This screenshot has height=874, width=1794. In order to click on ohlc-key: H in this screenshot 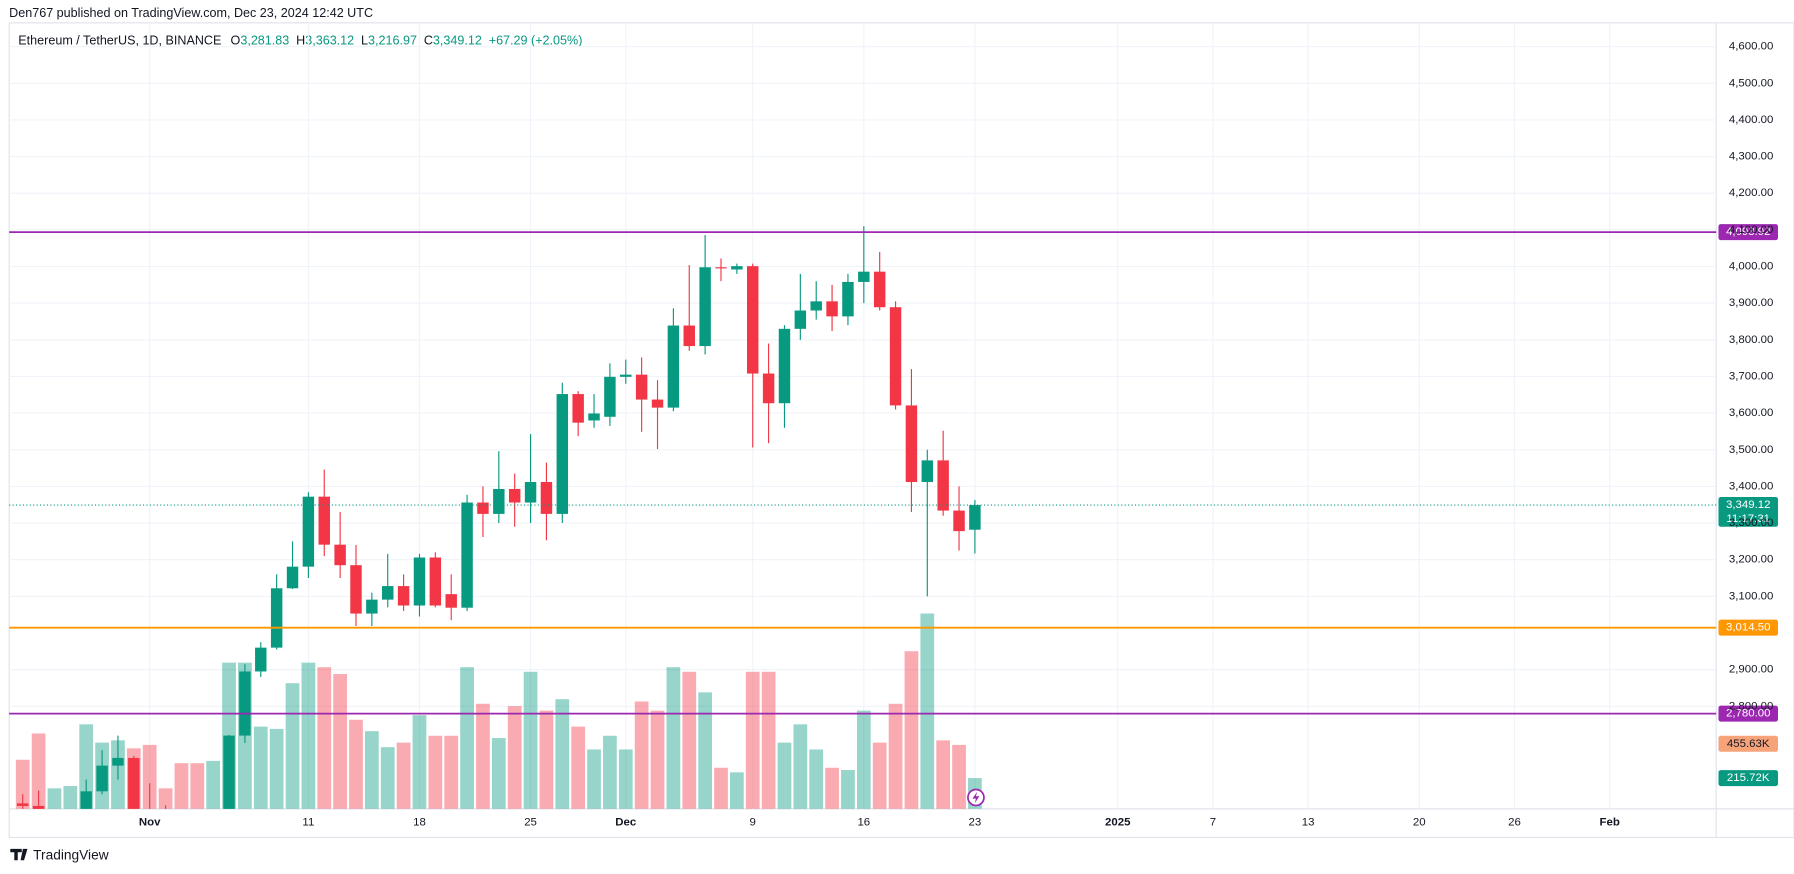, I will do `click(300, 40)`.